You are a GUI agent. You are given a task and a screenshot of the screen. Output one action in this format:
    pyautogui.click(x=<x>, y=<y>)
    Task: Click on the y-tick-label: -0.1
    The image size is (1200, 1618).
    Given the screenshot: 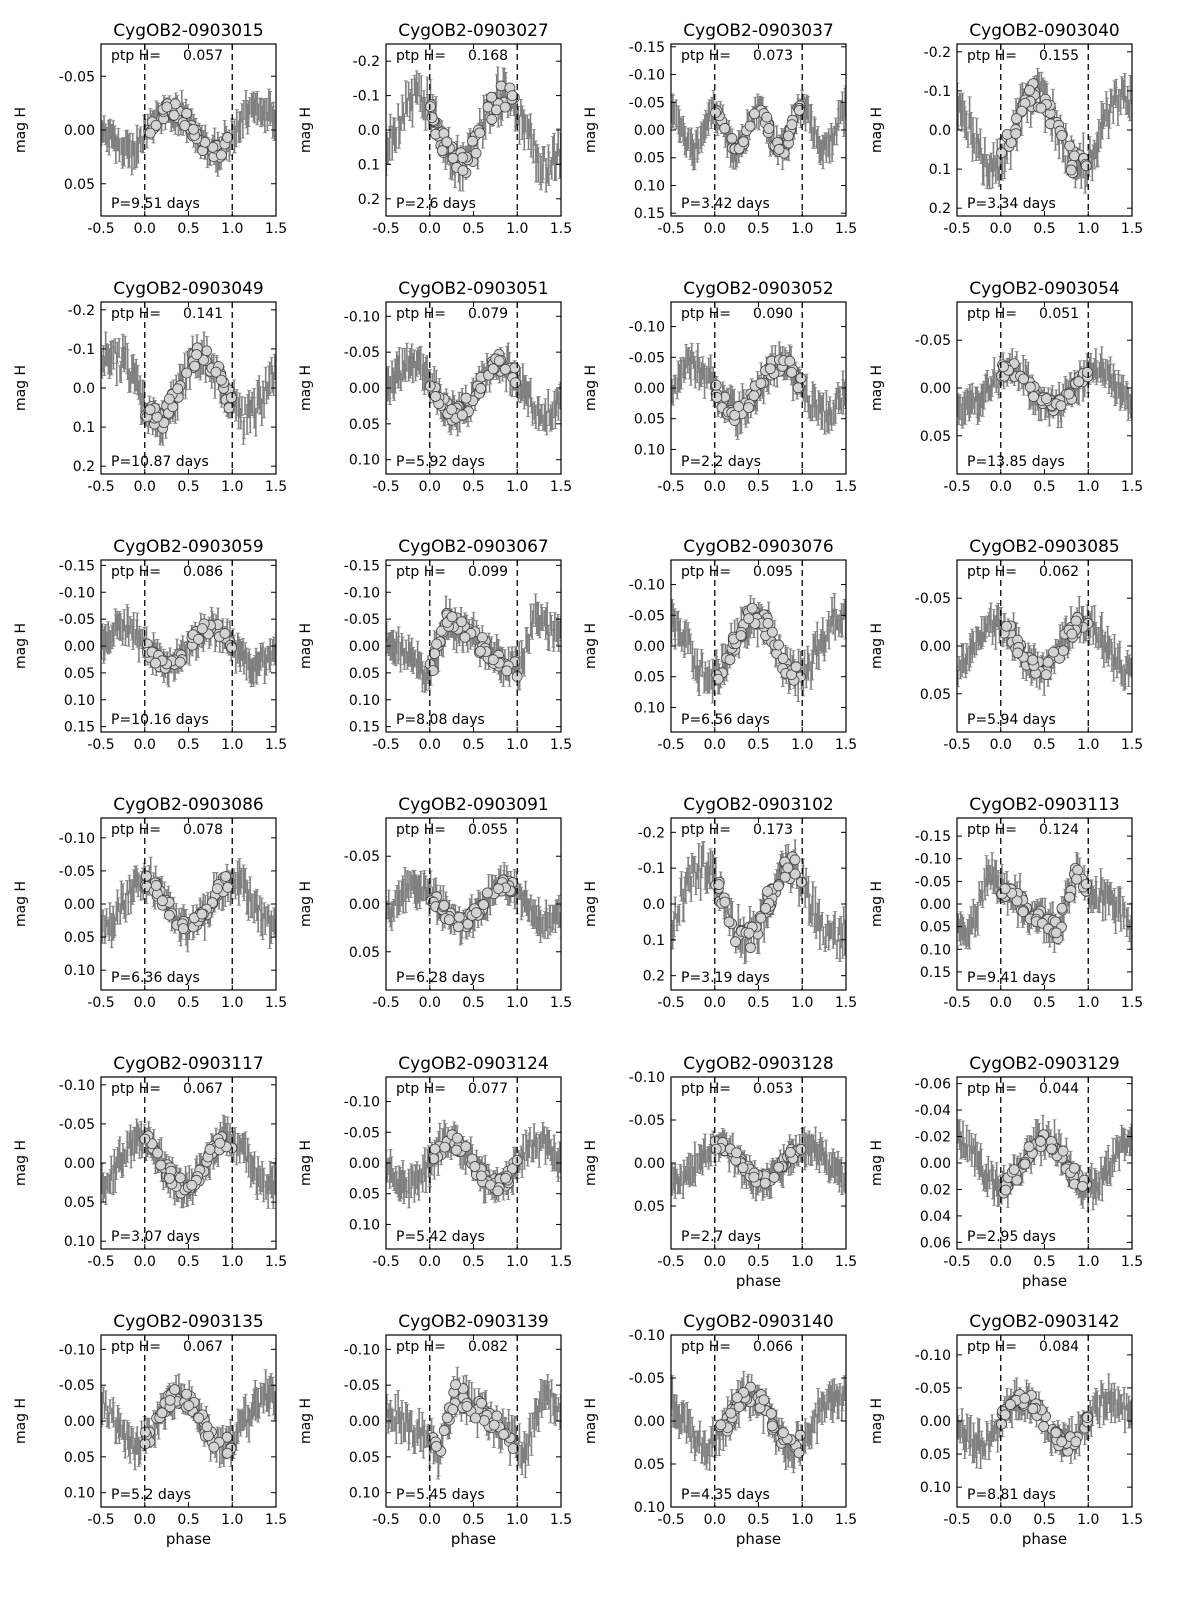 What is the action you would take?
    pyautogui.click(x=366, y=97)
    